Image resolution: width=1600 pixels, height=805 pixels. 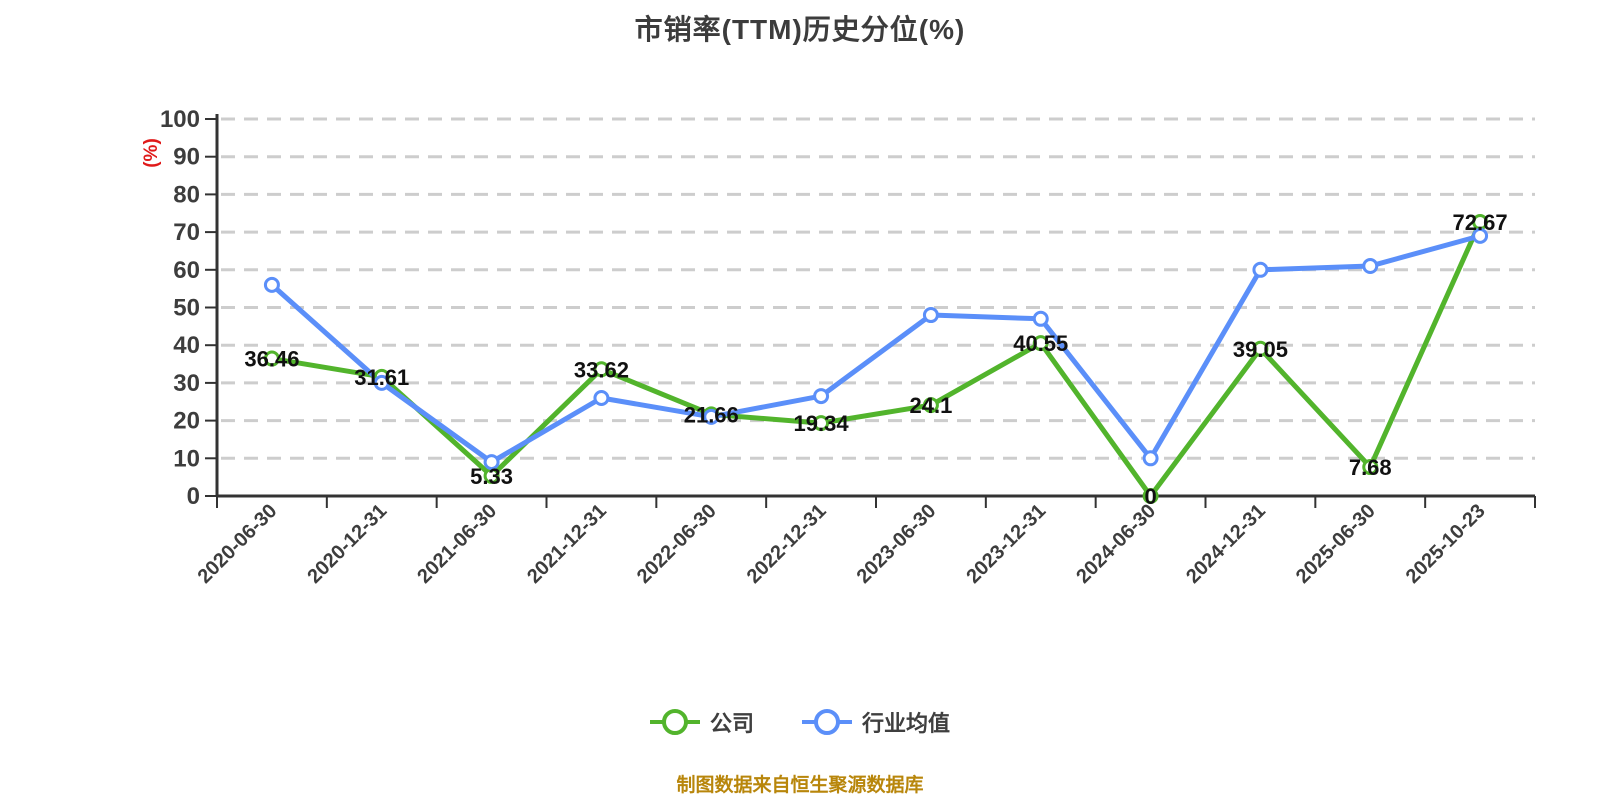 I want to click on y-tick-label: 10, so click(x=186, y=458).